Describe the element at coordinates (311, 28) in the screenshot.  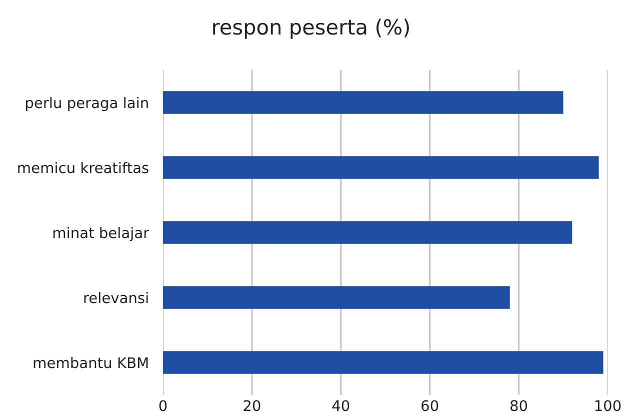
I see `chart-title: respon peserta (%)` at that location.